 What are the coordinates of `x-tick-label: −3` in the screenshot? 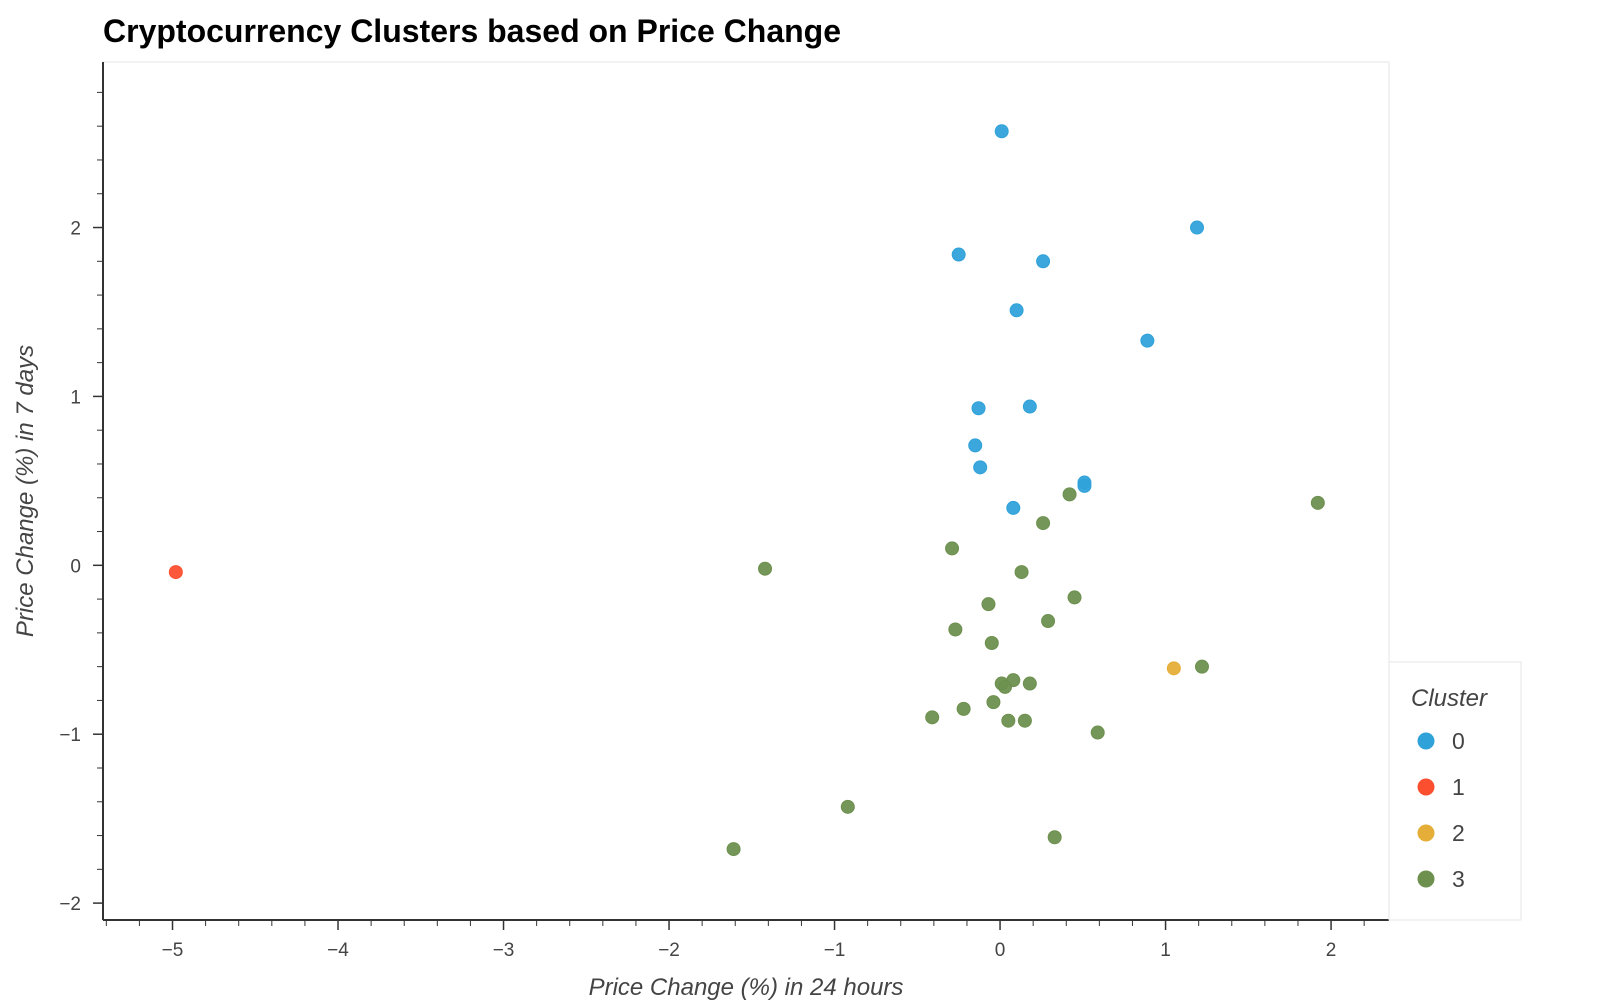 It's located at (504, 950).